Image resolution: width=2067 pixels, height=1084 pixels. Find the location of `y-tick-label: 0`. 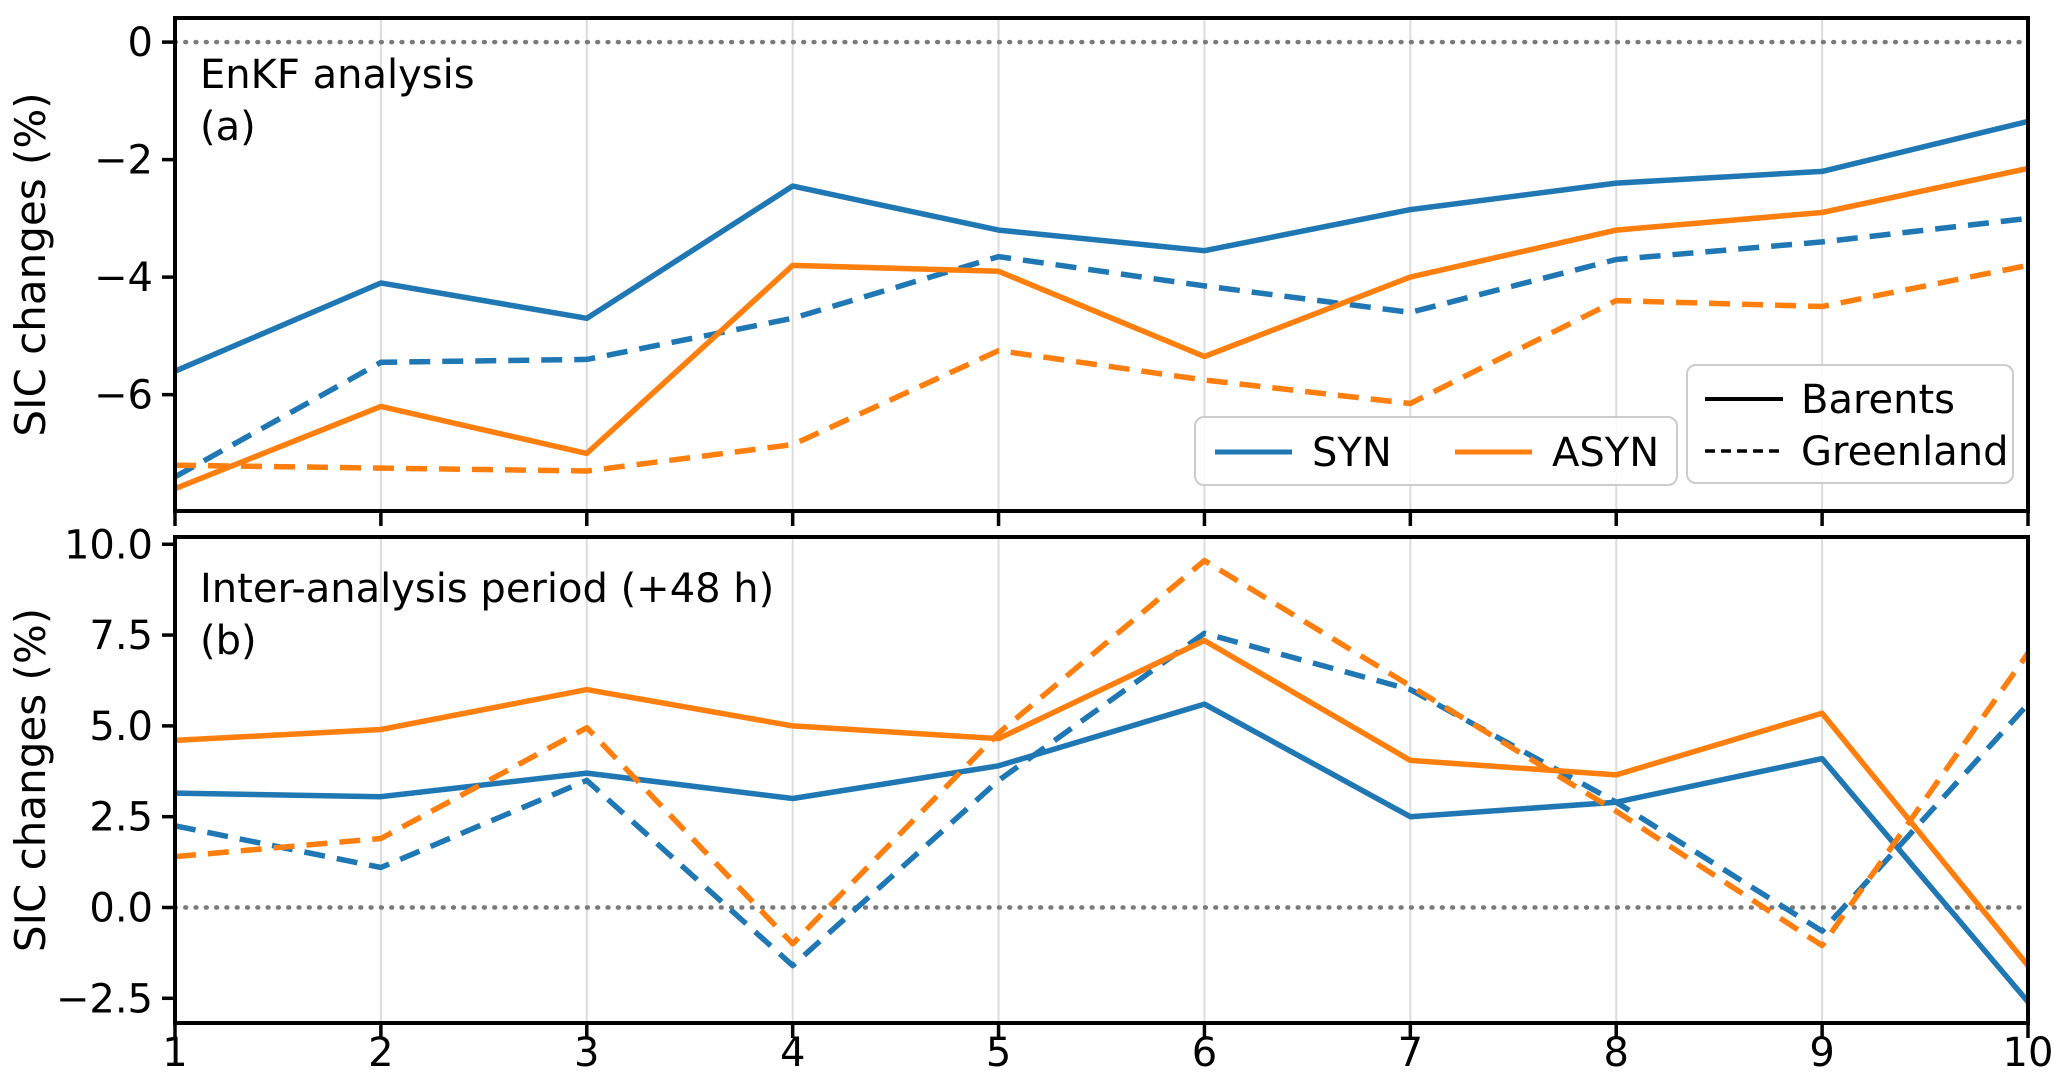

y-tick-label: 0 is located at coordinates (140, 43).